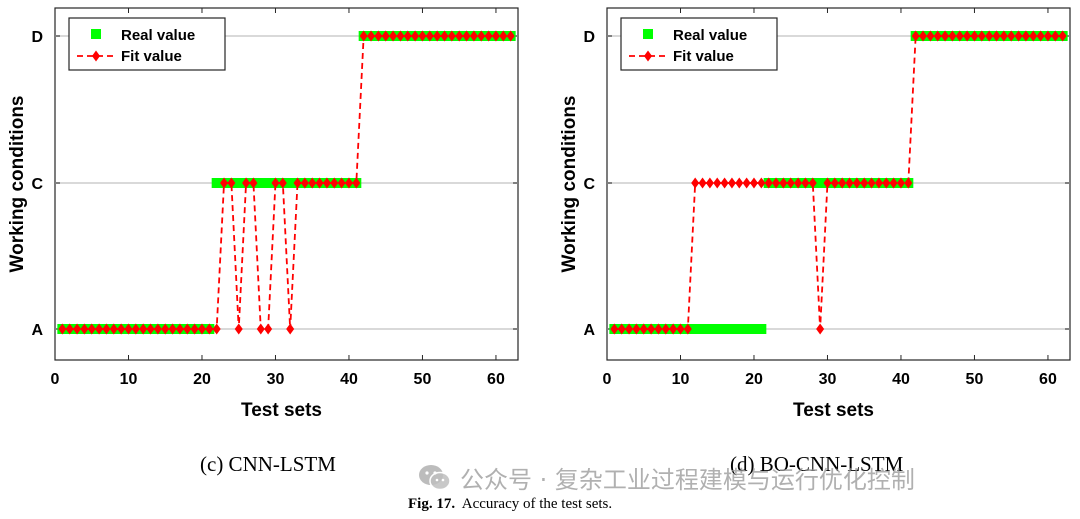 The width and height of the screenshot is (1080, 519). I want to click on x-tick-label: 50, so click(423, 379).